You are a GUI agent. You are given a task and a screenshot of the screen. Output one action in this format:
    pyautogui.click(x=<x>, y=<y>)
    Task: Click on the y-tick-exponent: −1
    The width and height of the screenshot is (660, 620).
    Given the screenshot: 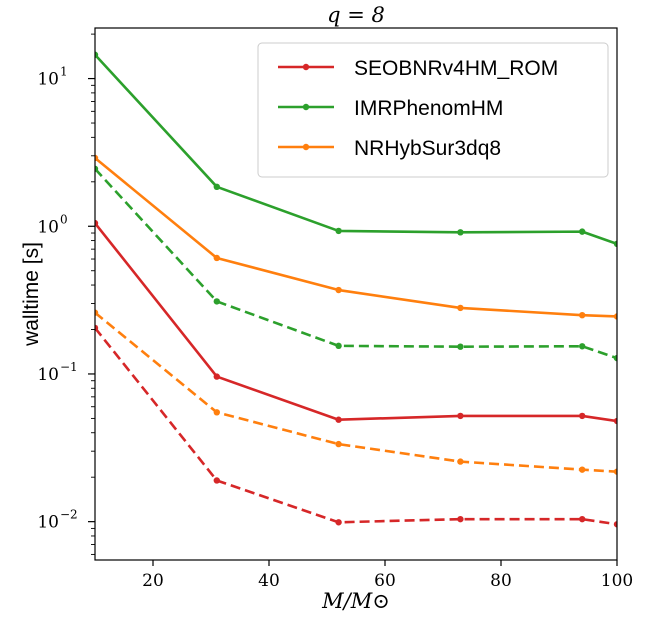 What is the action you would take?
    pyautogui.click(x=69, y=367)
    